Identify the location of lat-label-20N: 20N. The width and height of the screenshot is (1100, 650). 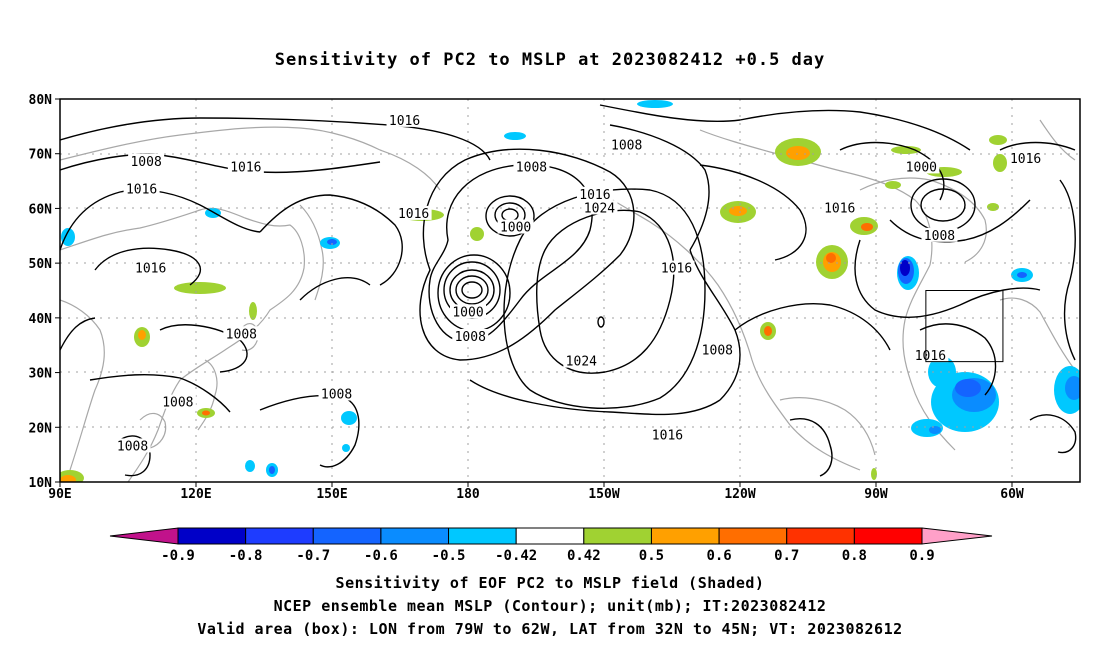
(41, 428).